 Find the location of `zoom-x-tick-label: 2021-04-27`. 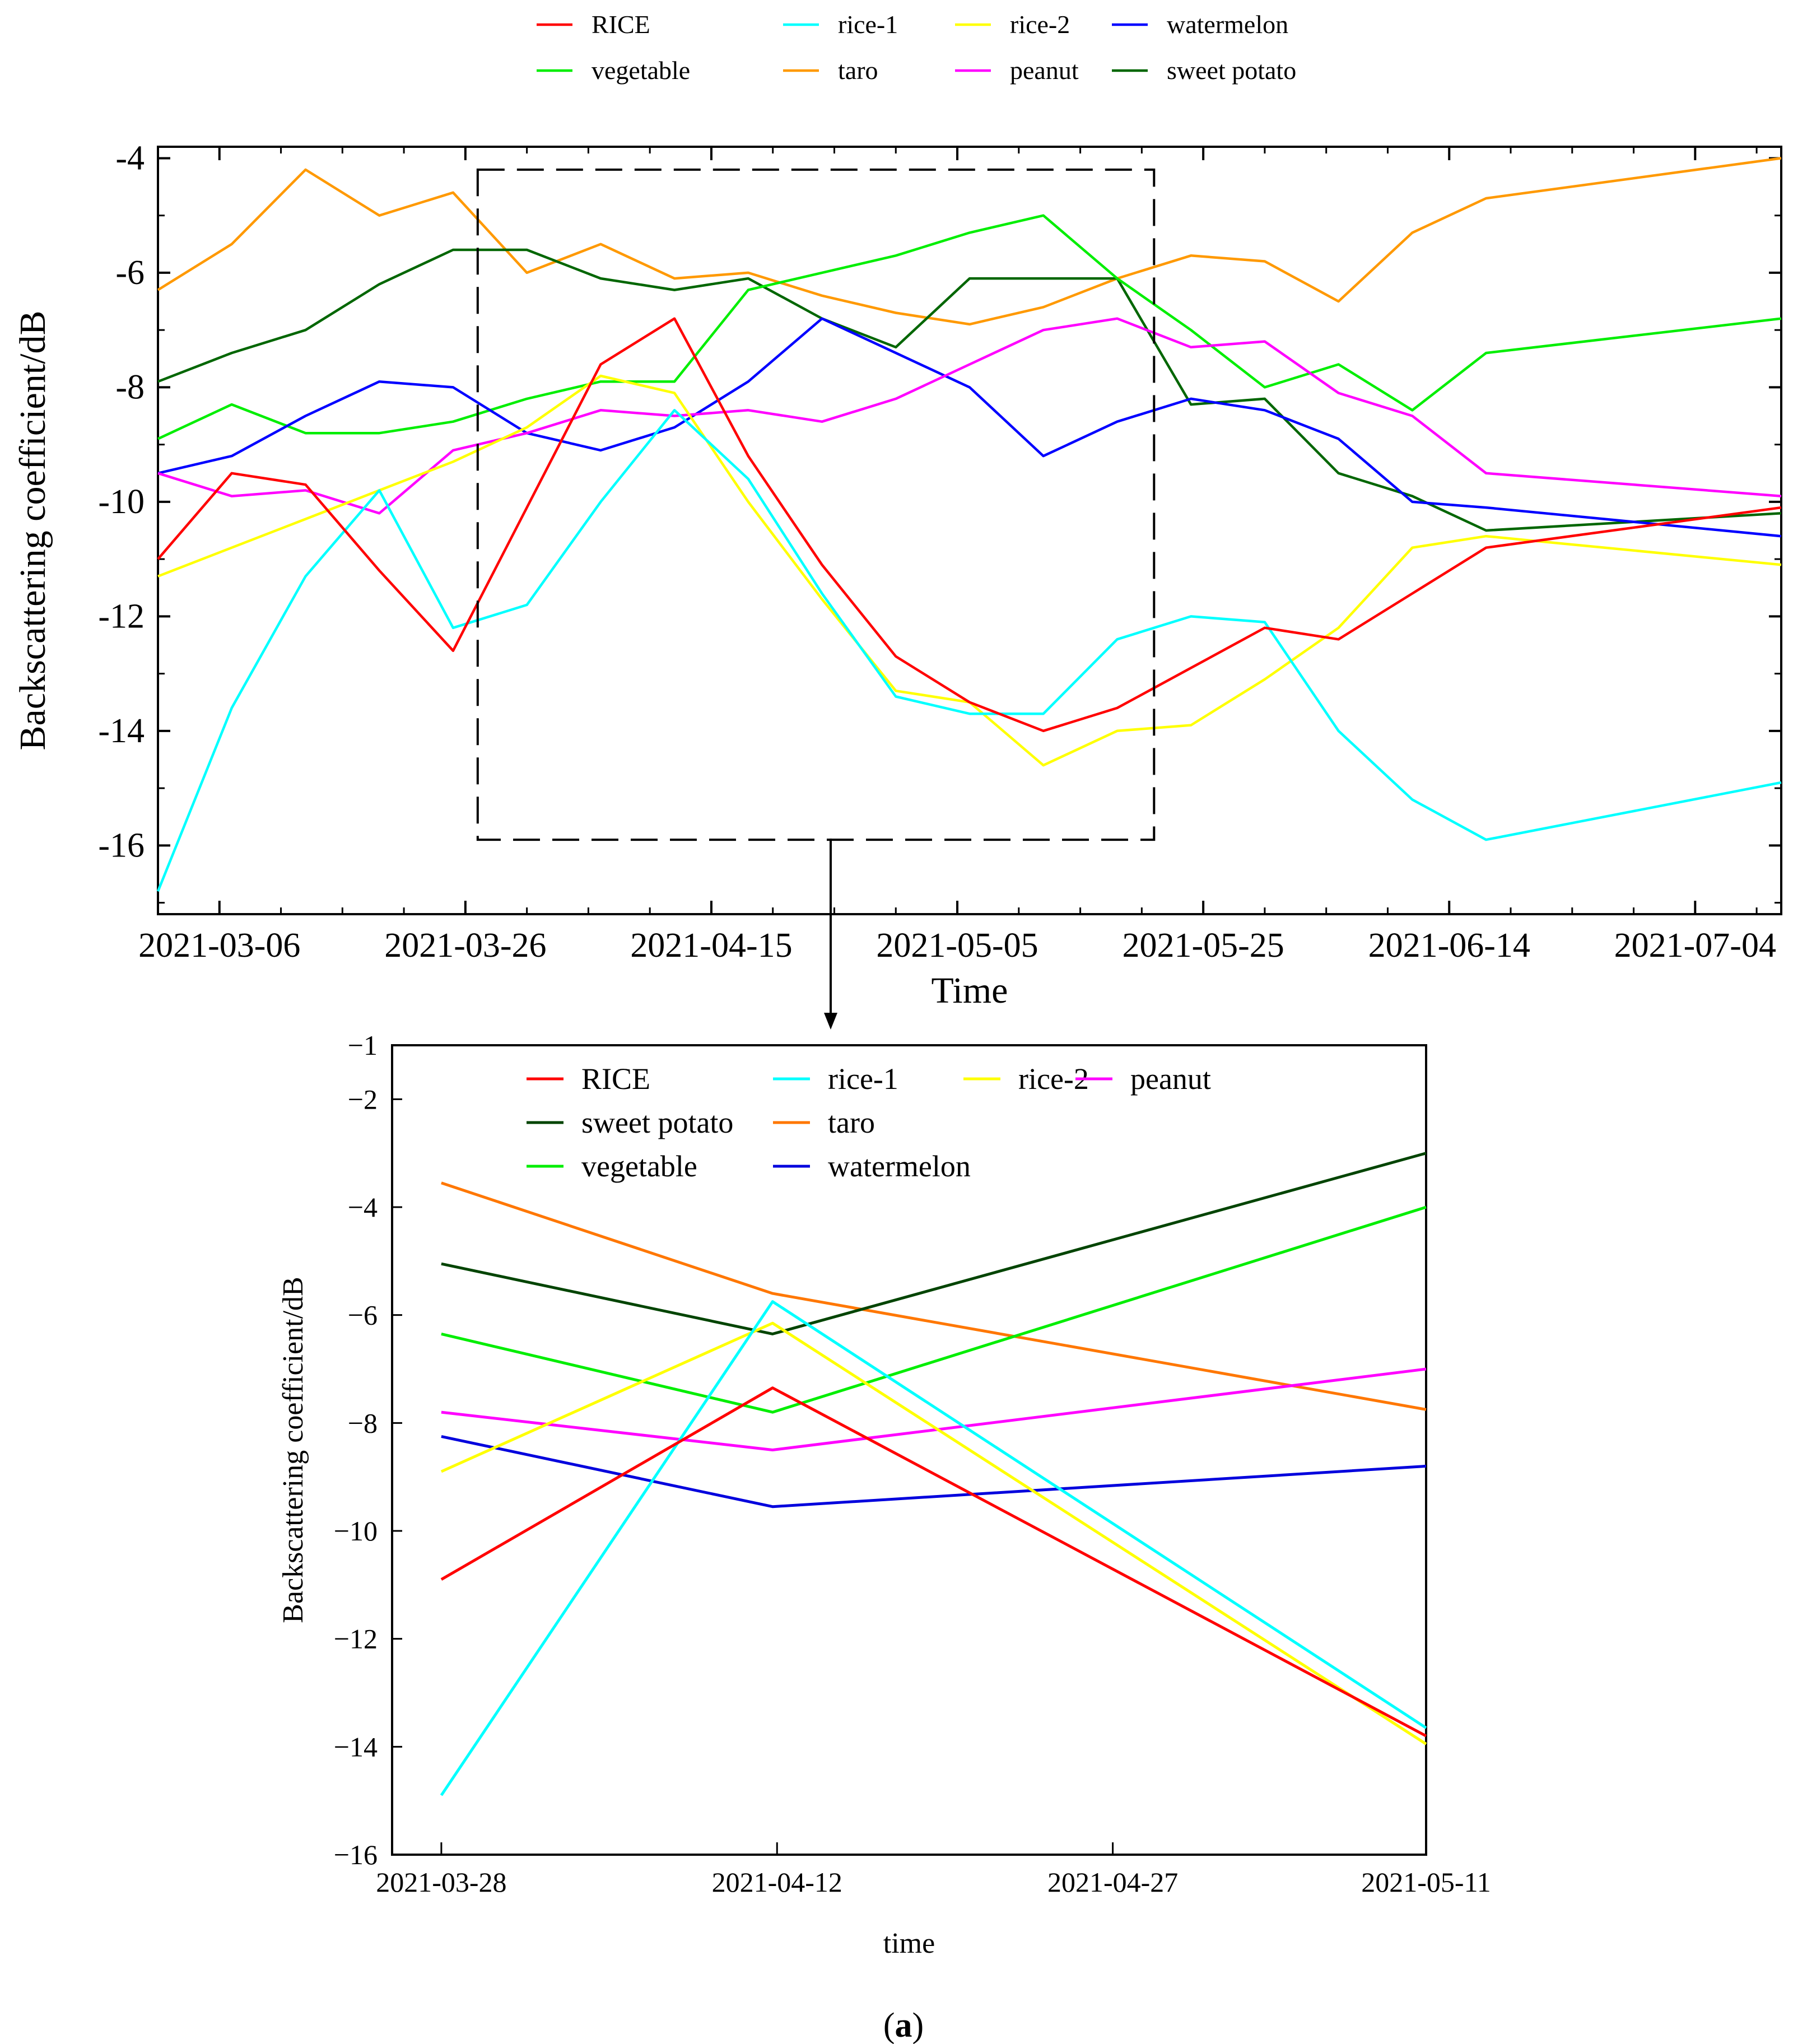

zoom-x-tick-label: 2021-04-27 is located at coordinates (1112, 1882).